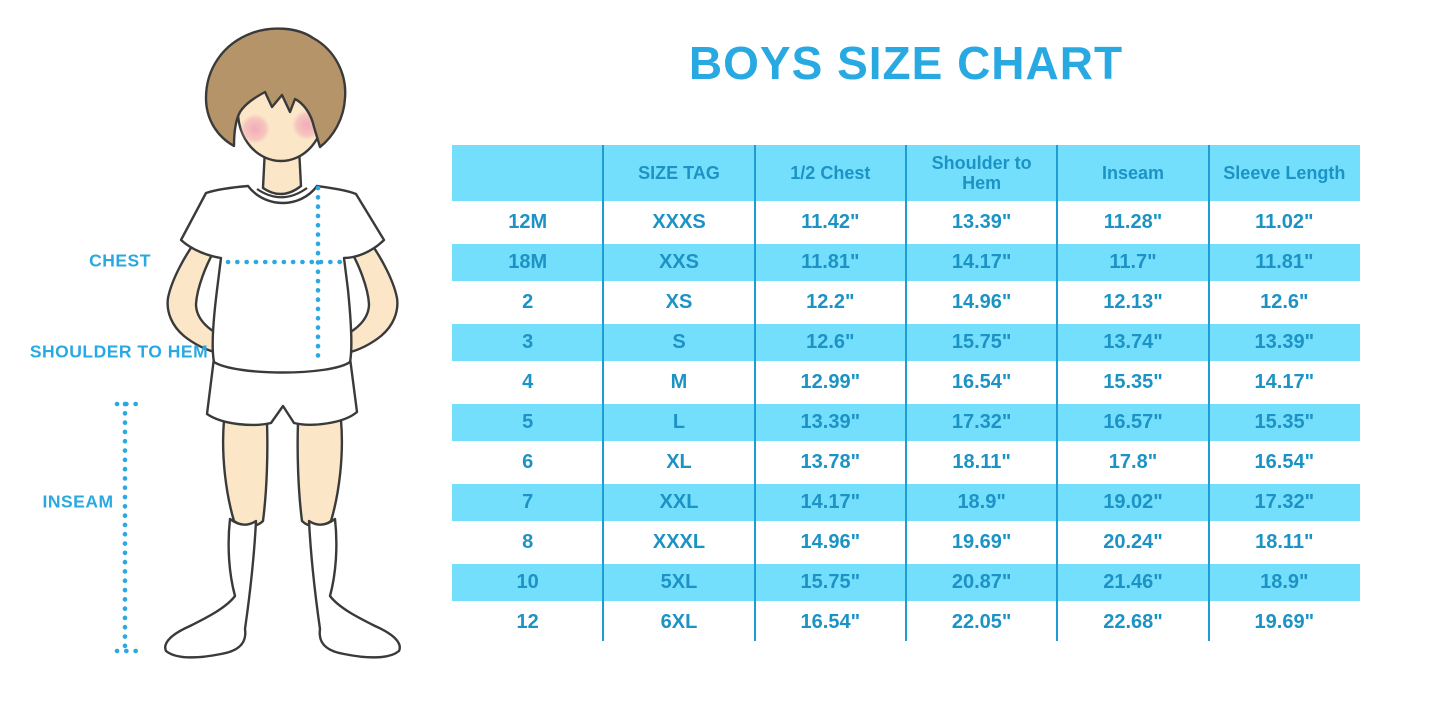 This screenshot has width=1445, height=723. I want to click on table-row: 10 5XL 15.75" 20.87" 21.46" 18.9", so click(906, 582).